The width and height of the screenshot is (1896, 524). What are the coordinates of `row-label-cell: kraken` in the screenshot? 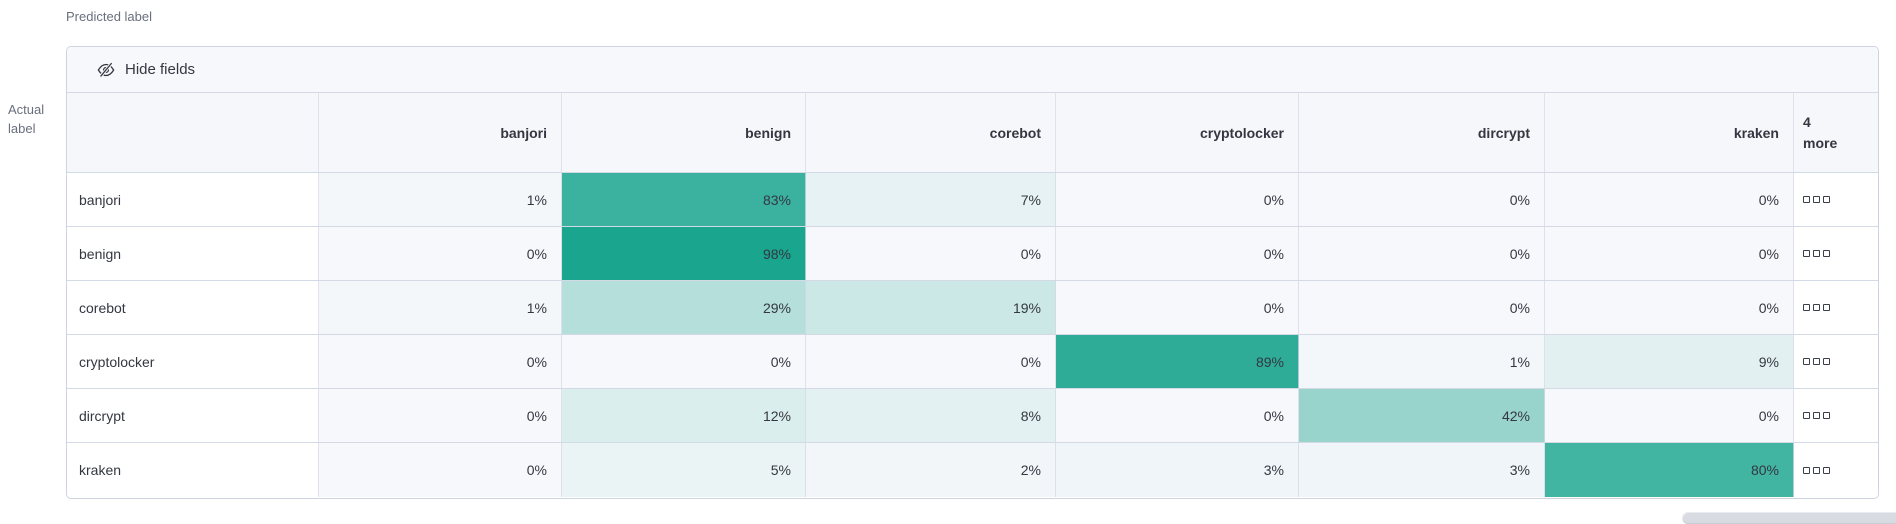 It's located at (193, 470).